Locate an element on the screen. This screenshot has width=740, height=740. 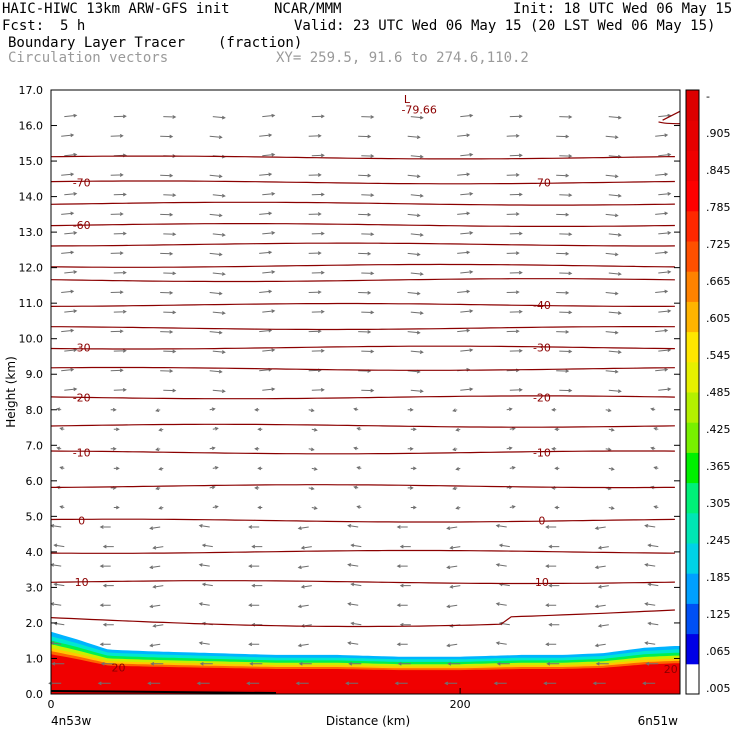
contour-line--10 is located at coordinates (362, 452).